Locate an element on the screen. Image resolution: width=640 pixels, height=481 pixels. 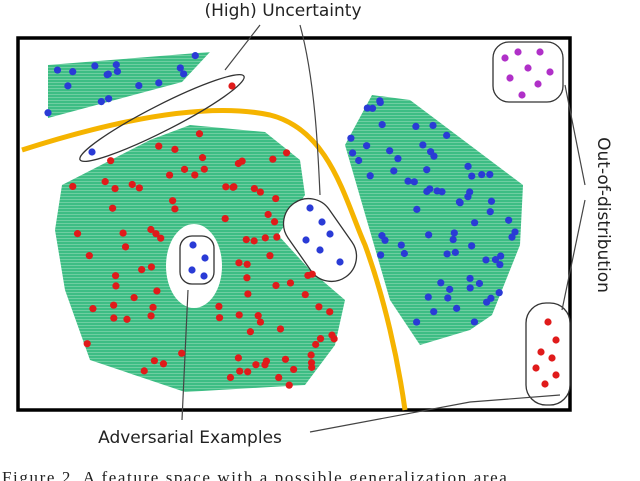
ood-region is located at coordinates (548, 354).